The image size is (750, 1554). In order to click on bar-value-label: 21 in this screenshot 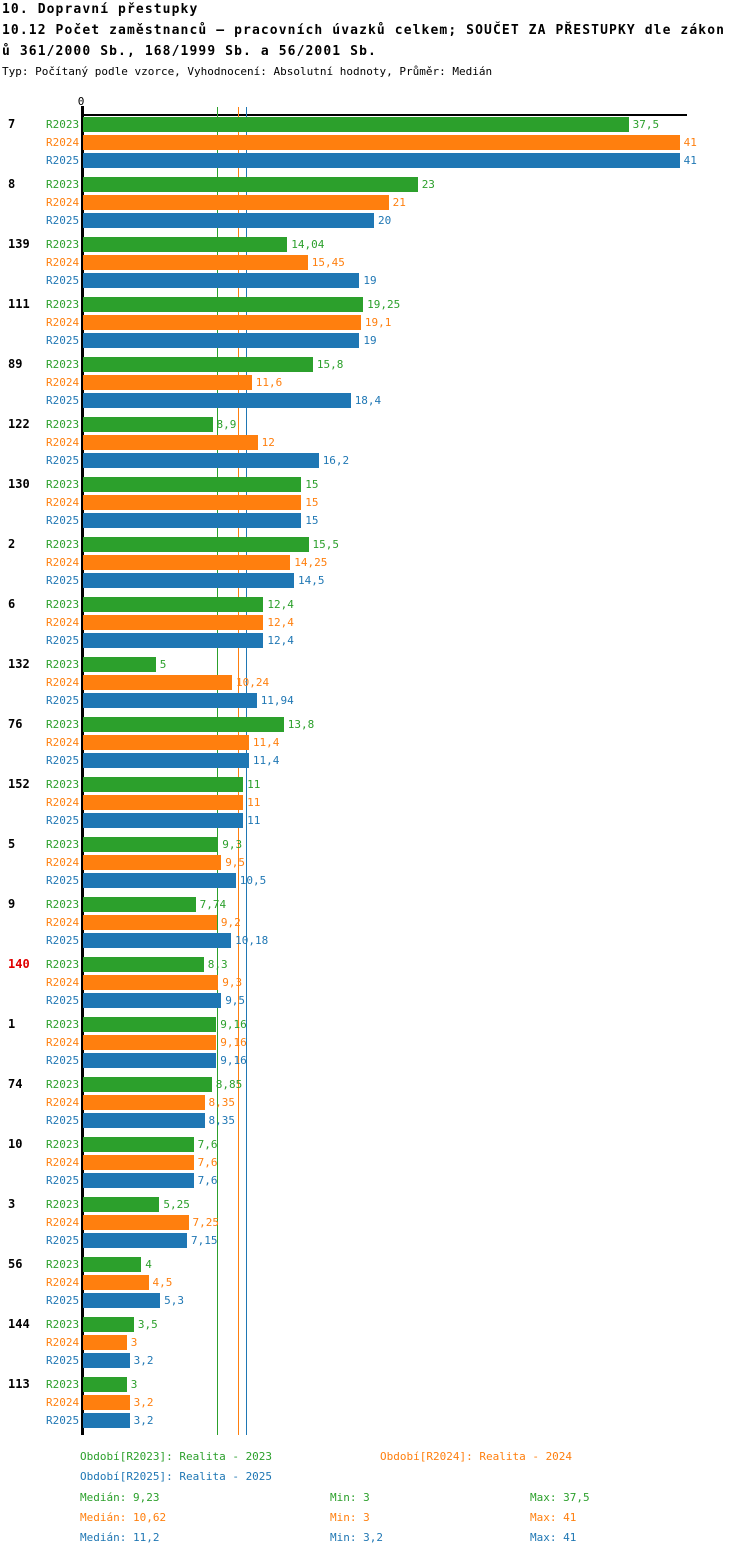, I will do `click(399, 202)`.